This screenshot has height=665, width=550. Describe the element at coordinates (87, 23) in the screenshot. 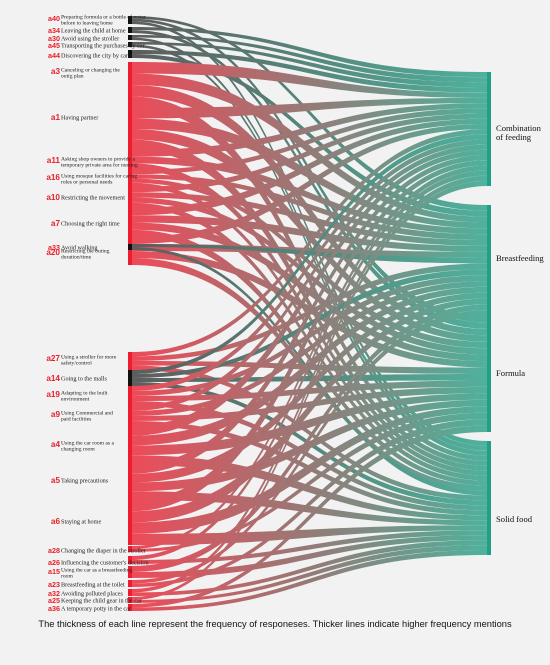

I see `source-text: before to leaving home` at that location.